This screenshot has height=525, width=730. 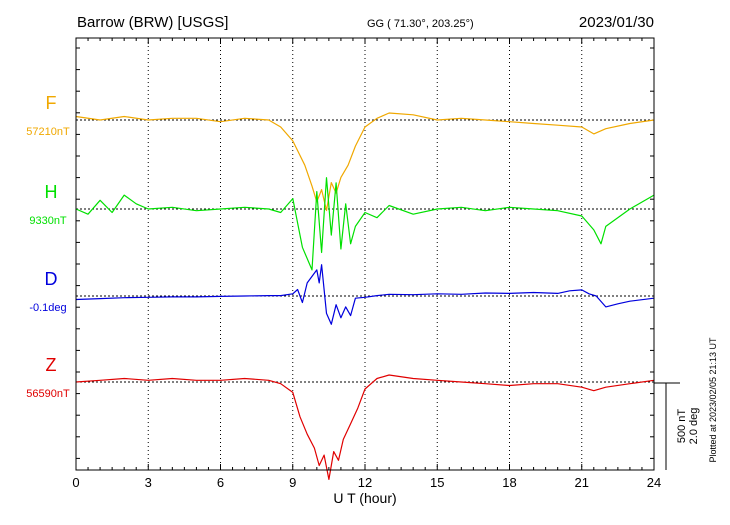 I want to click on series-labels: F 57210nT H 9330nT D -0.1deg Z 56590nT, so click(x=48, y=246).